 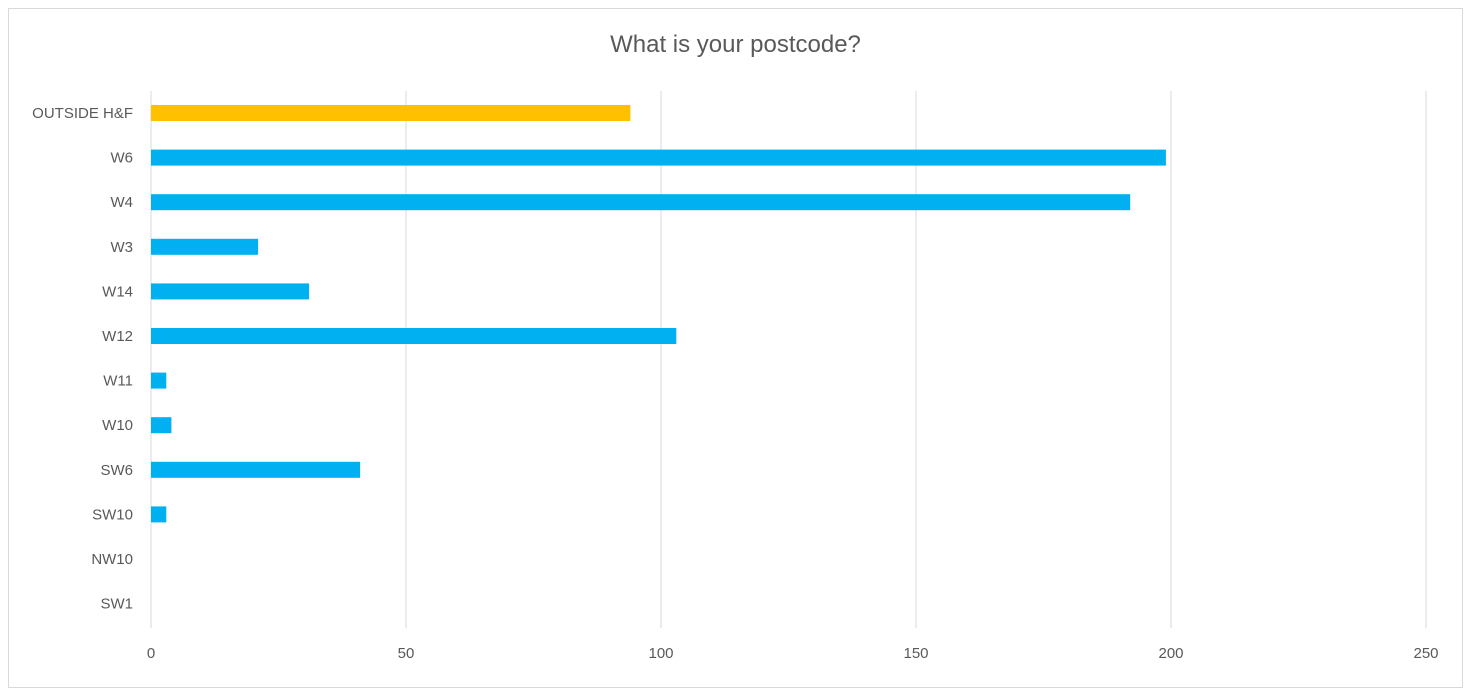 I want to click on category-label: OUTSIDE H&F, so click(x=82, y=113).